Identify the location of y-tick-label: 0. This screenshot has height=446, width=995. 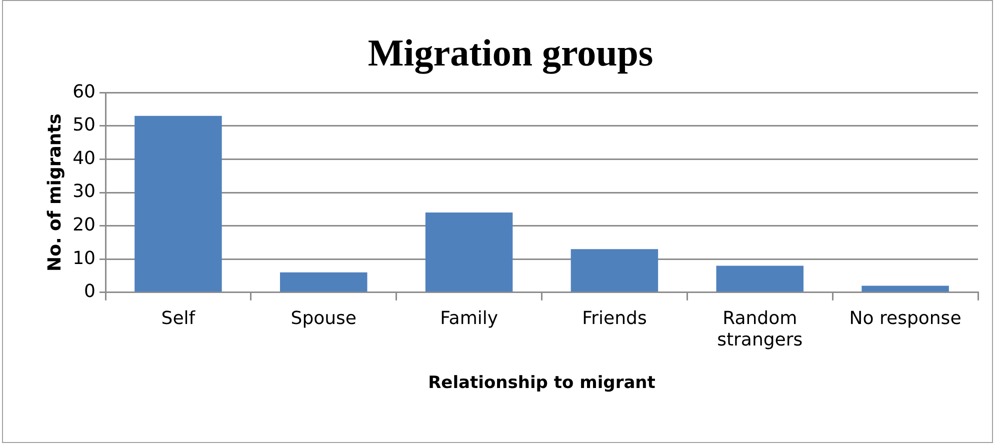
(90, 291).